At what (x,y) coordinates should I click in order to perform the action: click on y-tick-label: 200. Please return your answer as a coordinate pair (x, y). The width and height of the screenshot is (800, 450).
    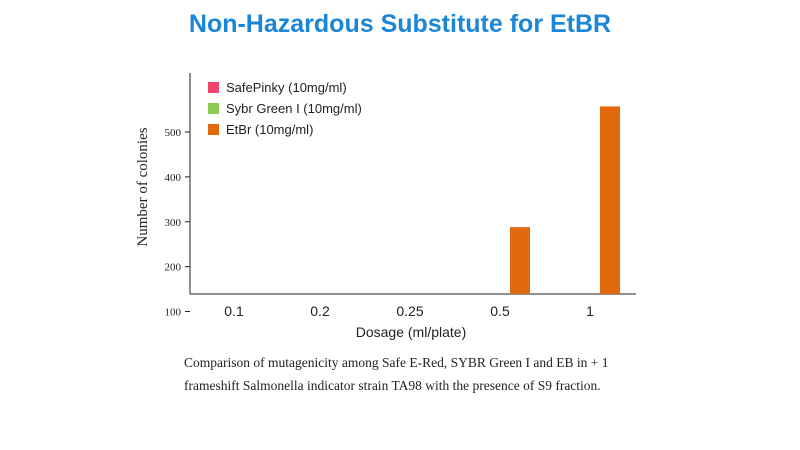
    Looking at the image, I should click on (173, 268).